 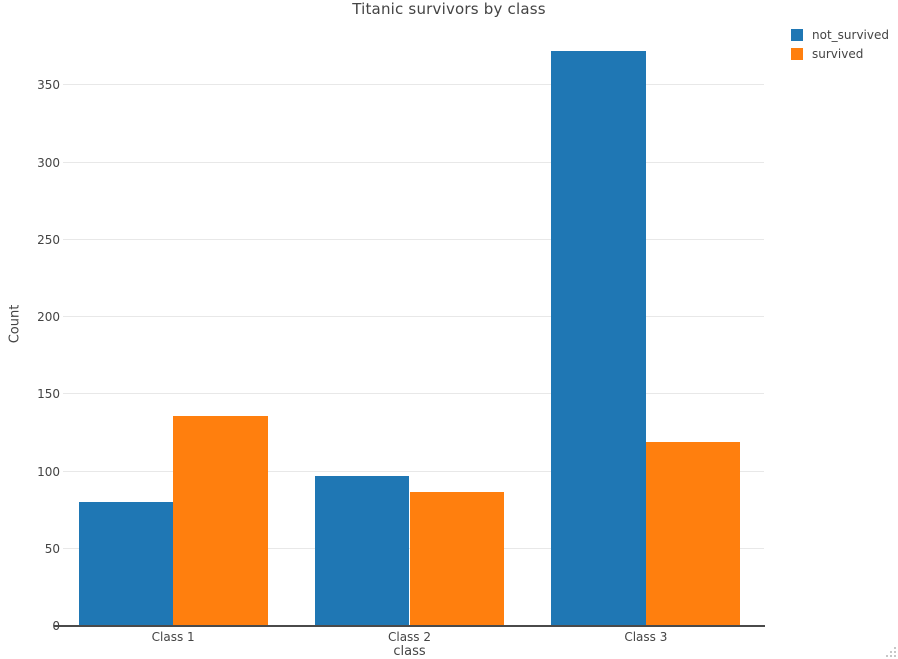 I want to click on legend: not_survived survived, so click(x=840, y=47).